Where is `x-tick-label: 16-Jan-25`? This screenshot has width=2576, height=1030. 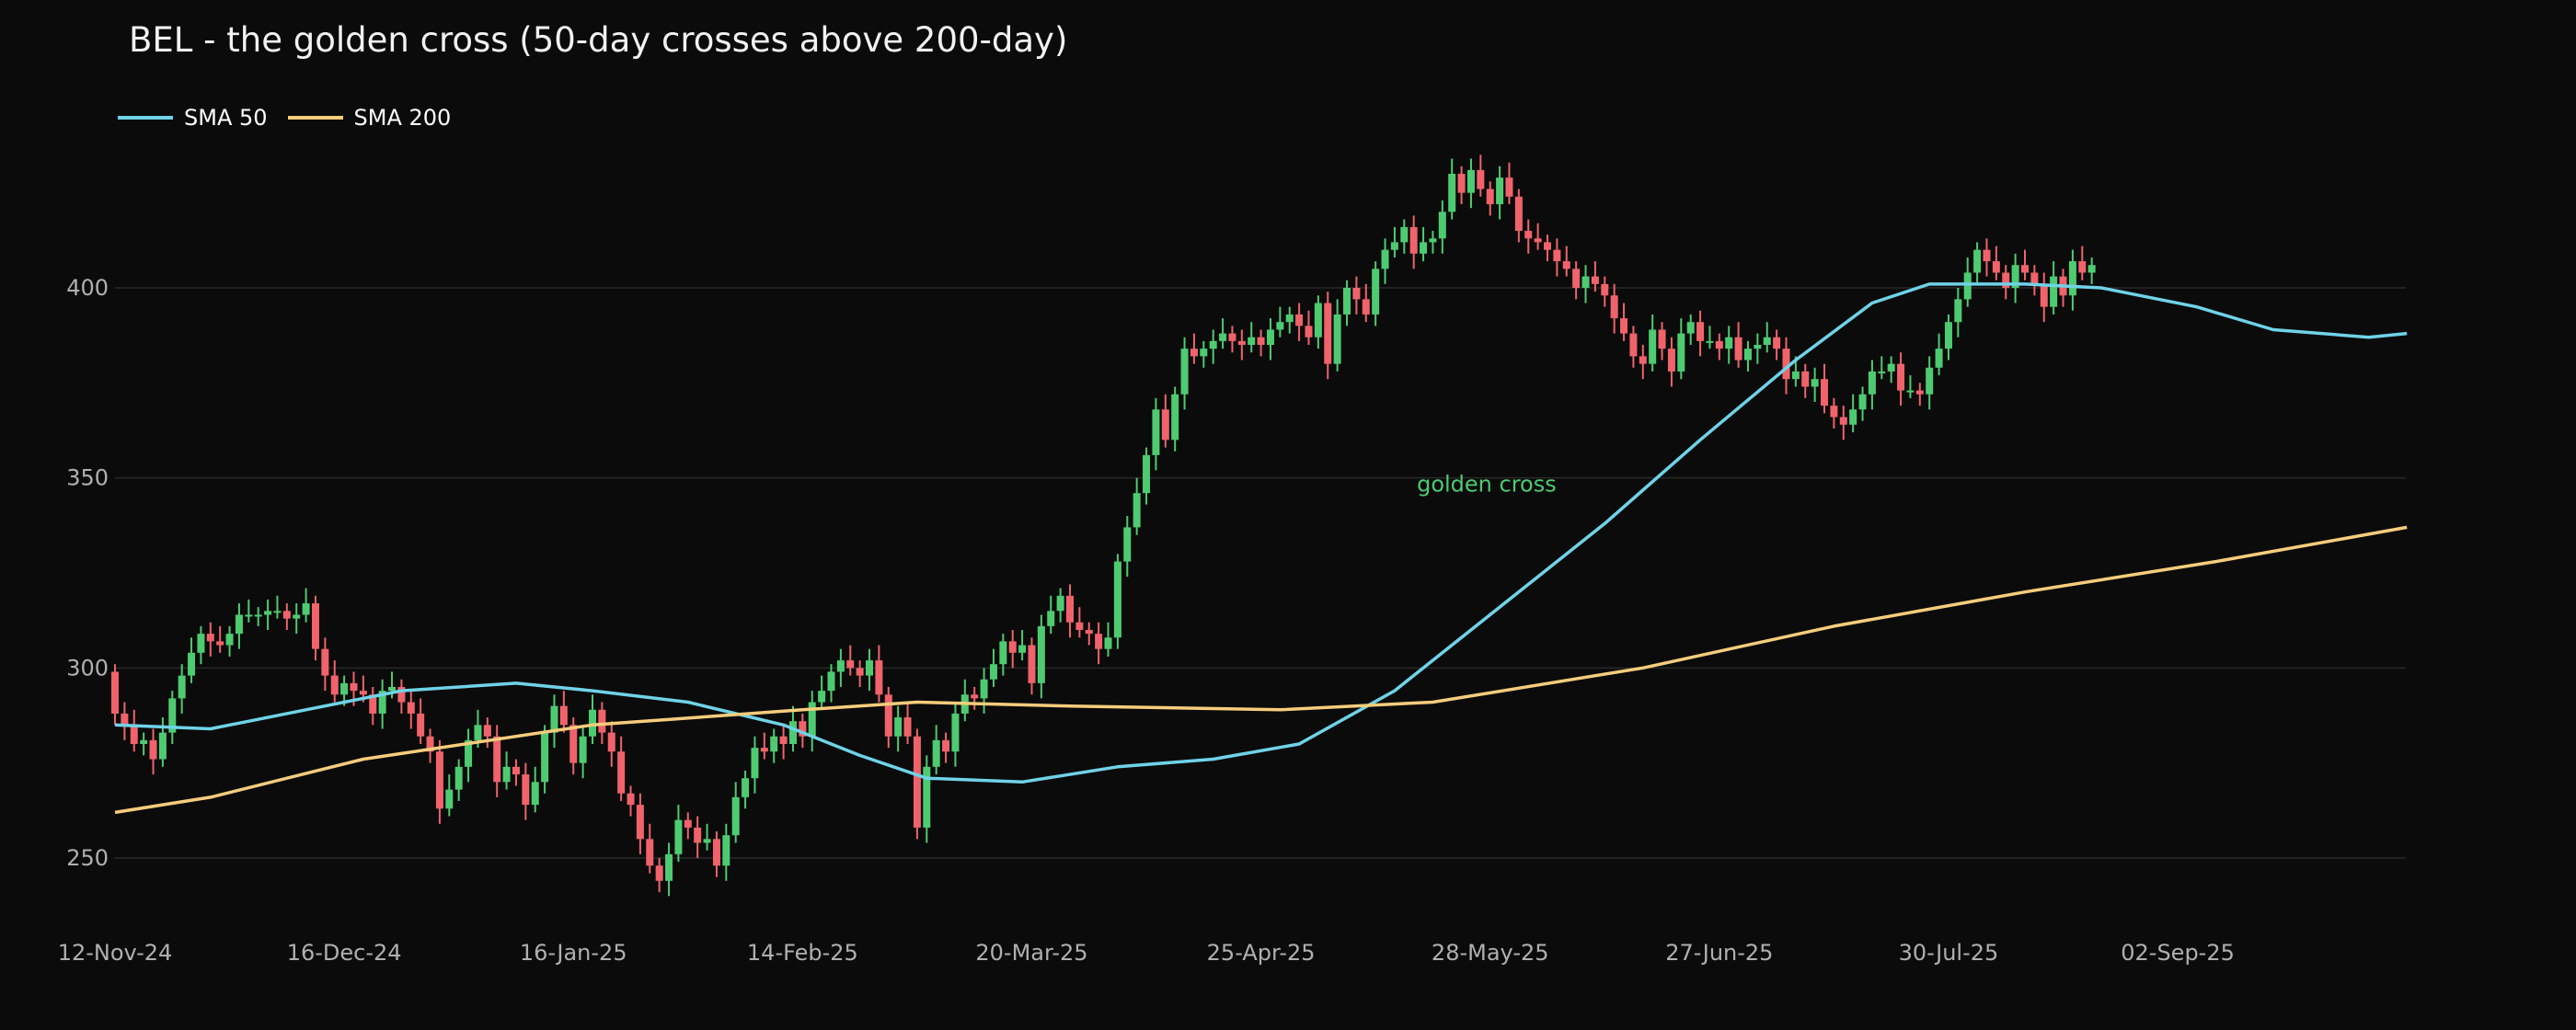
x-tick-label: 16-Jan-25 is located at coordinates (573, 953).